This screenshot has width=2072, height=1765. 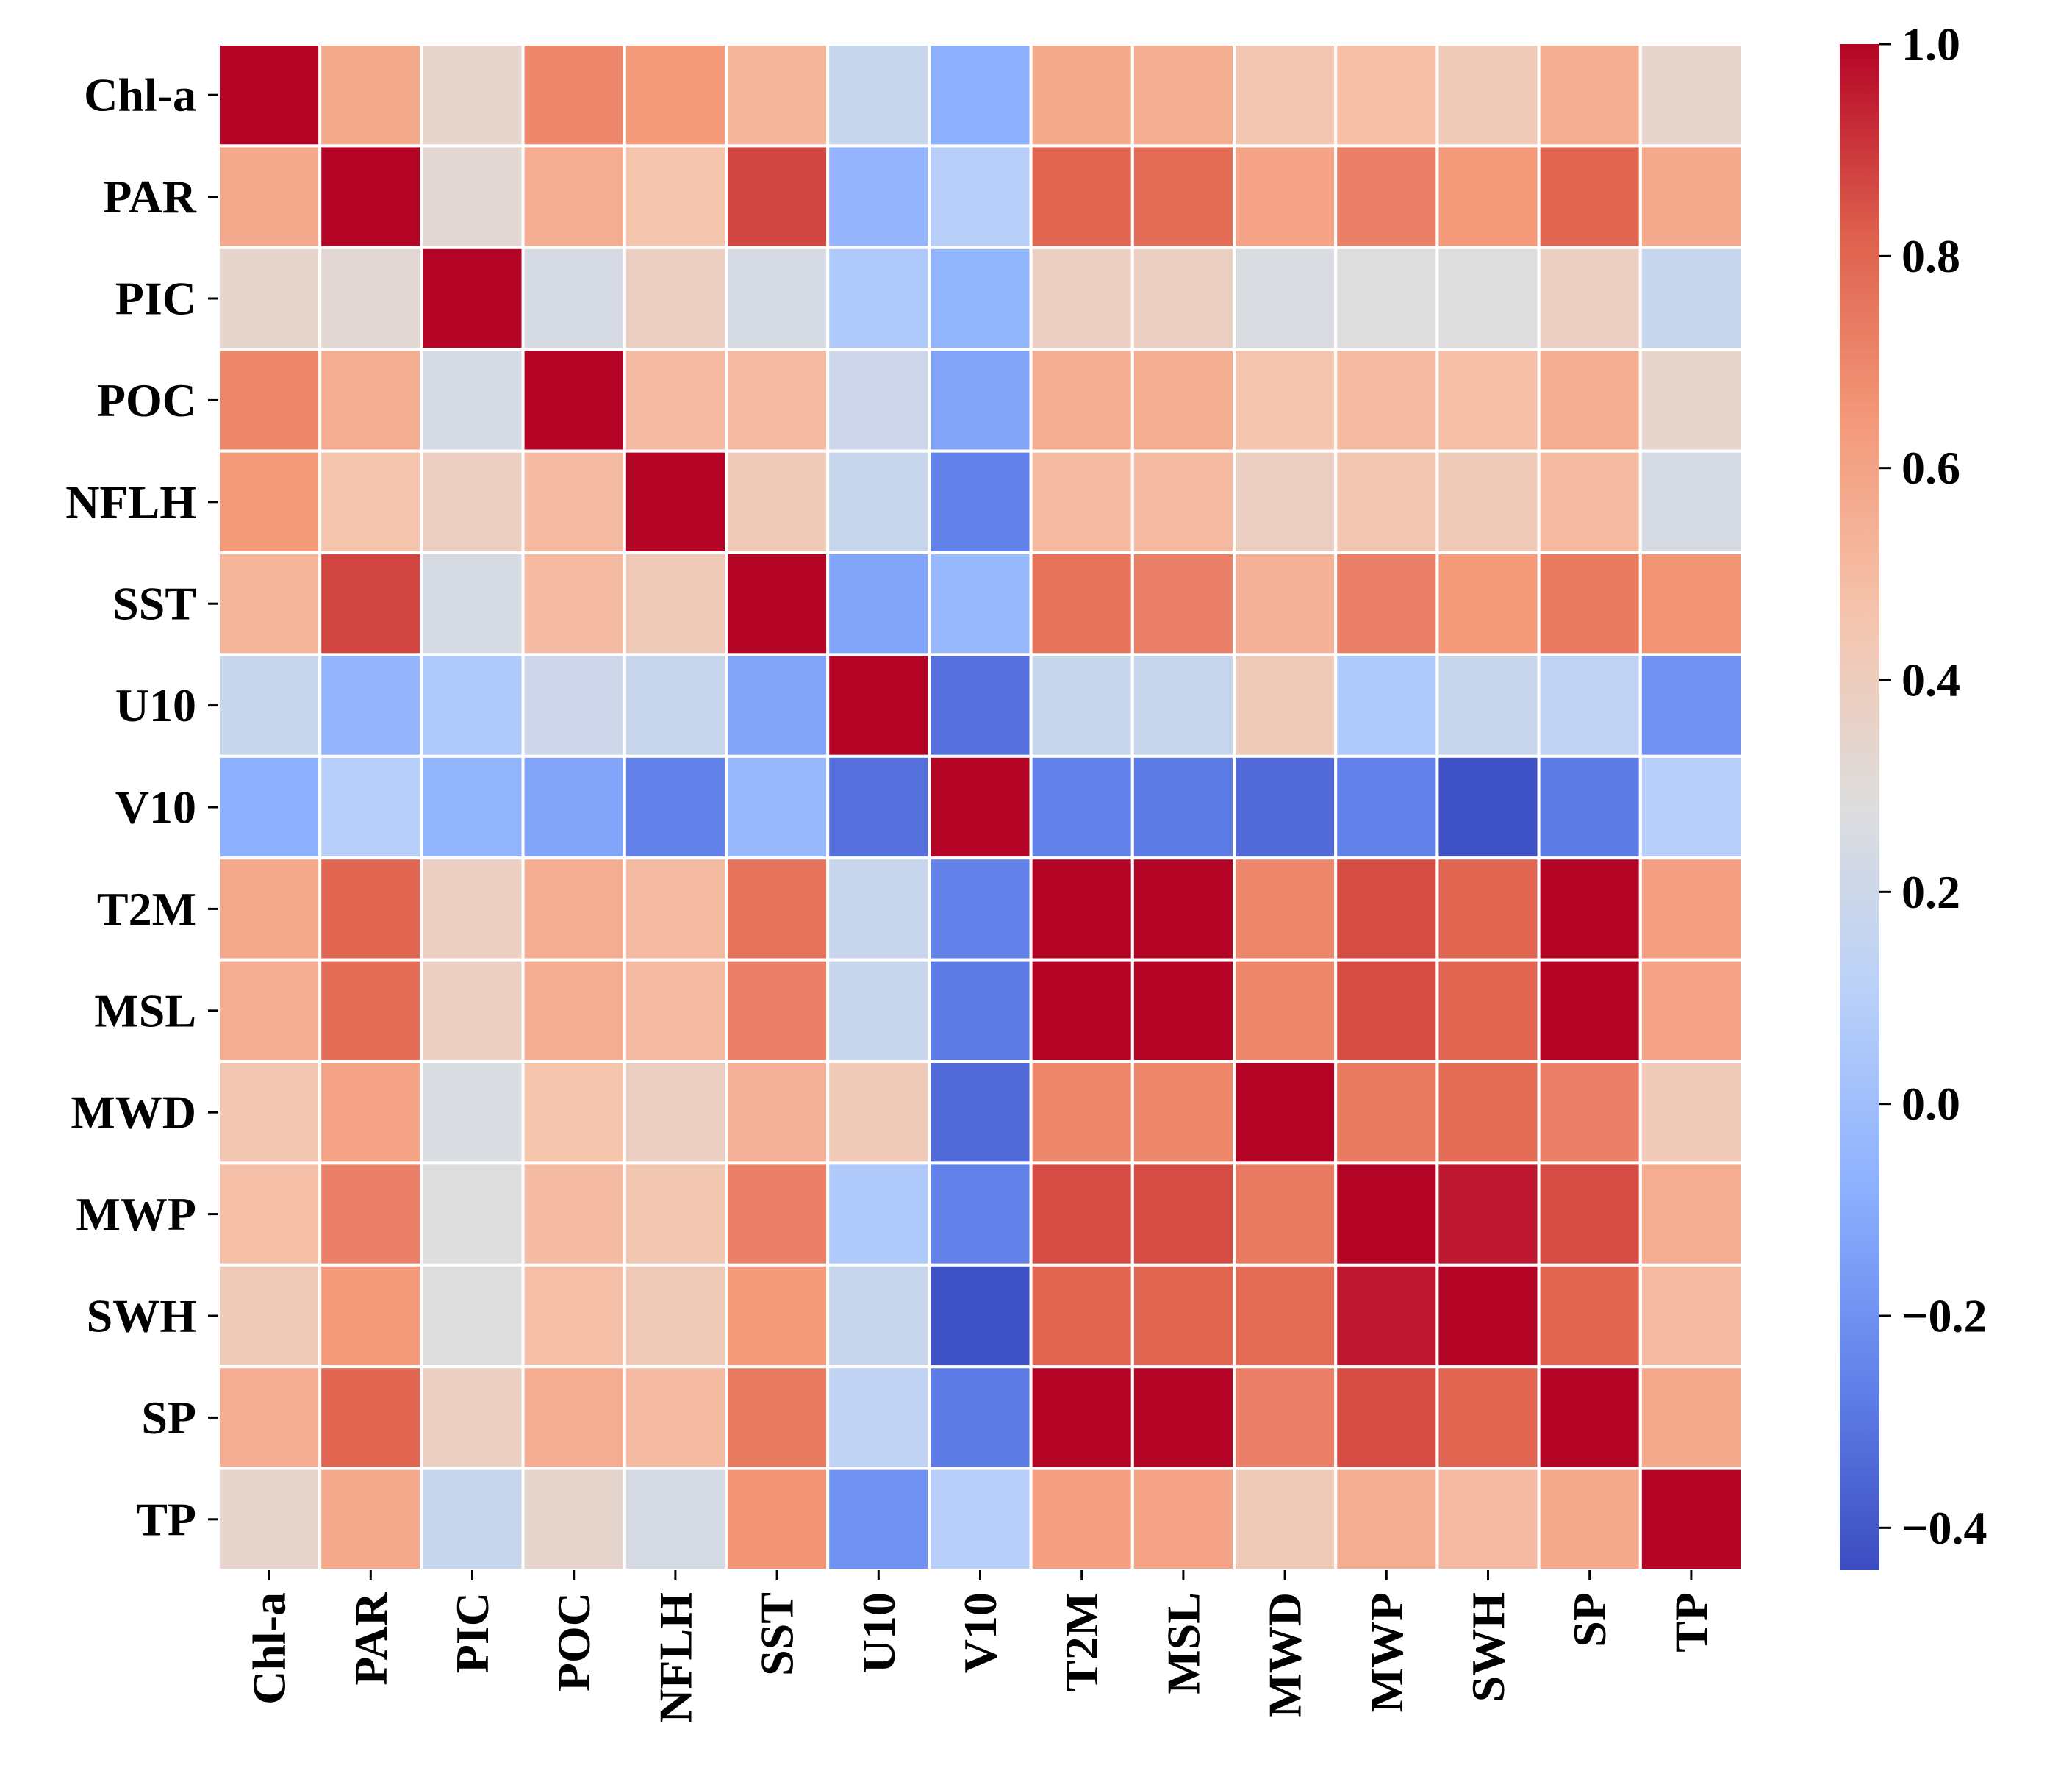 I want to click on col-label-U10: U10, so click(x=879, y=1633).